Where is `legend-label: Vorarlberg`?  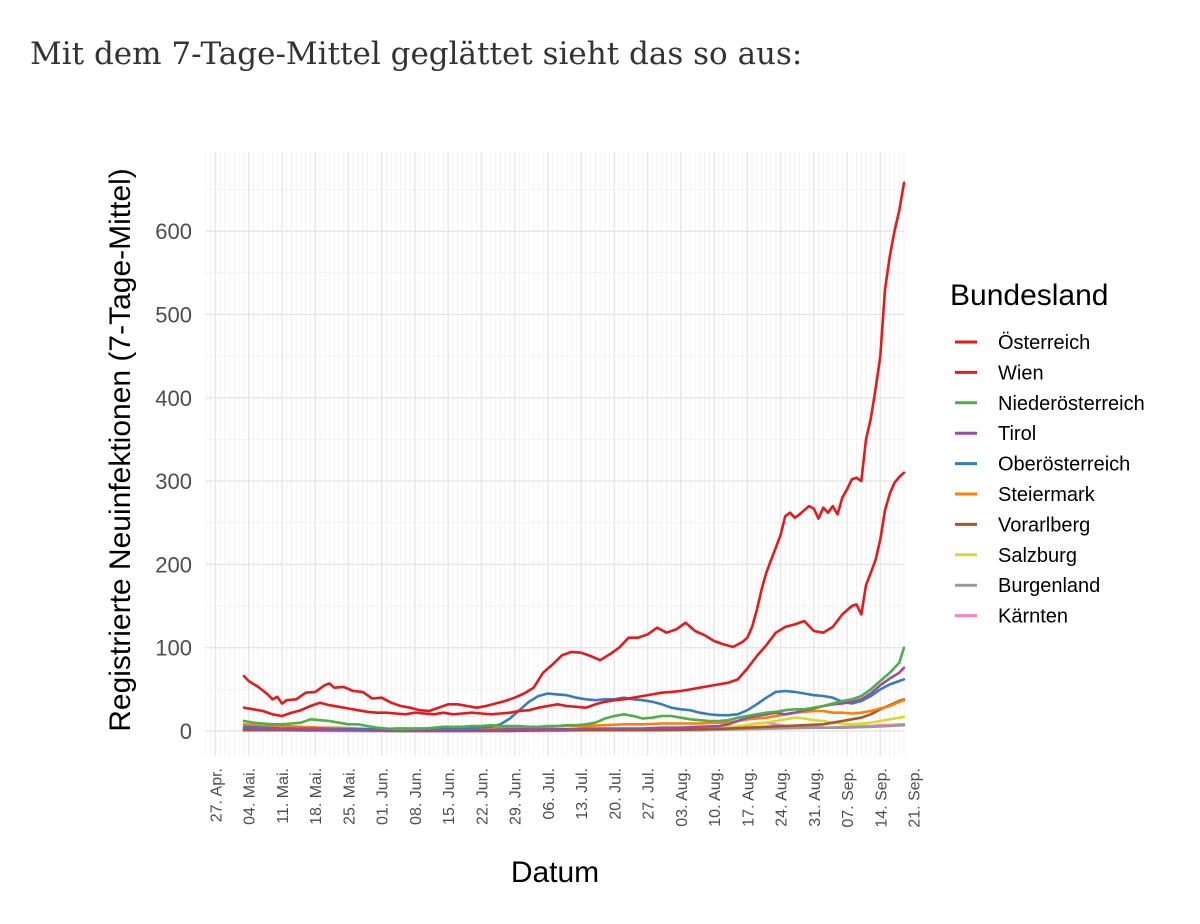 legend-label: Vorarlberg is located at coordinates (1044, 525).